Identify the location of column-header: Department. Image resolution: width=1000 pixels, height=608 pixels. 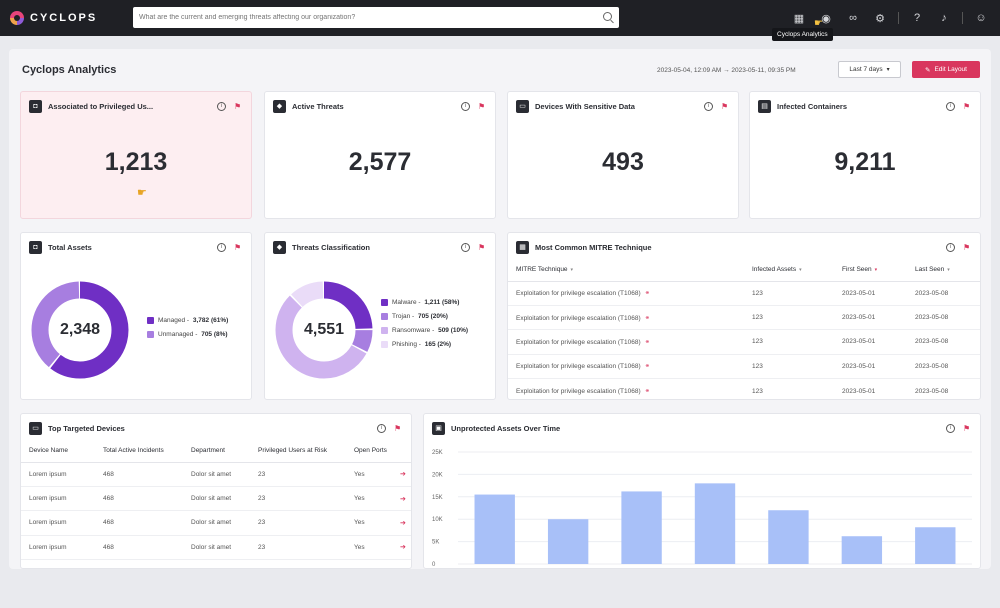
(216, 451).